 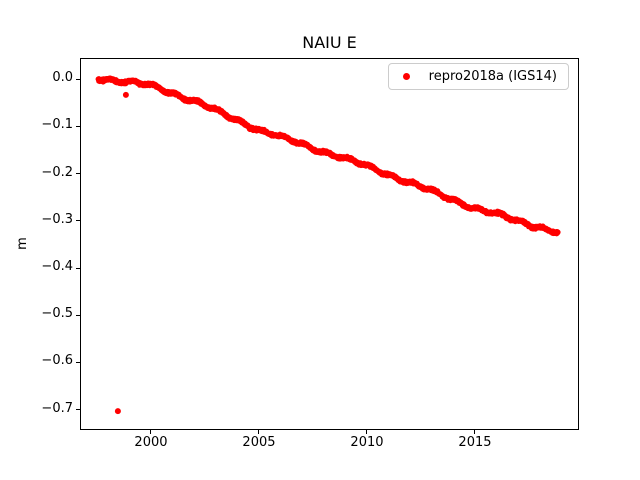 I want to click on y-axis-label: m, so click(x=22, y=243).